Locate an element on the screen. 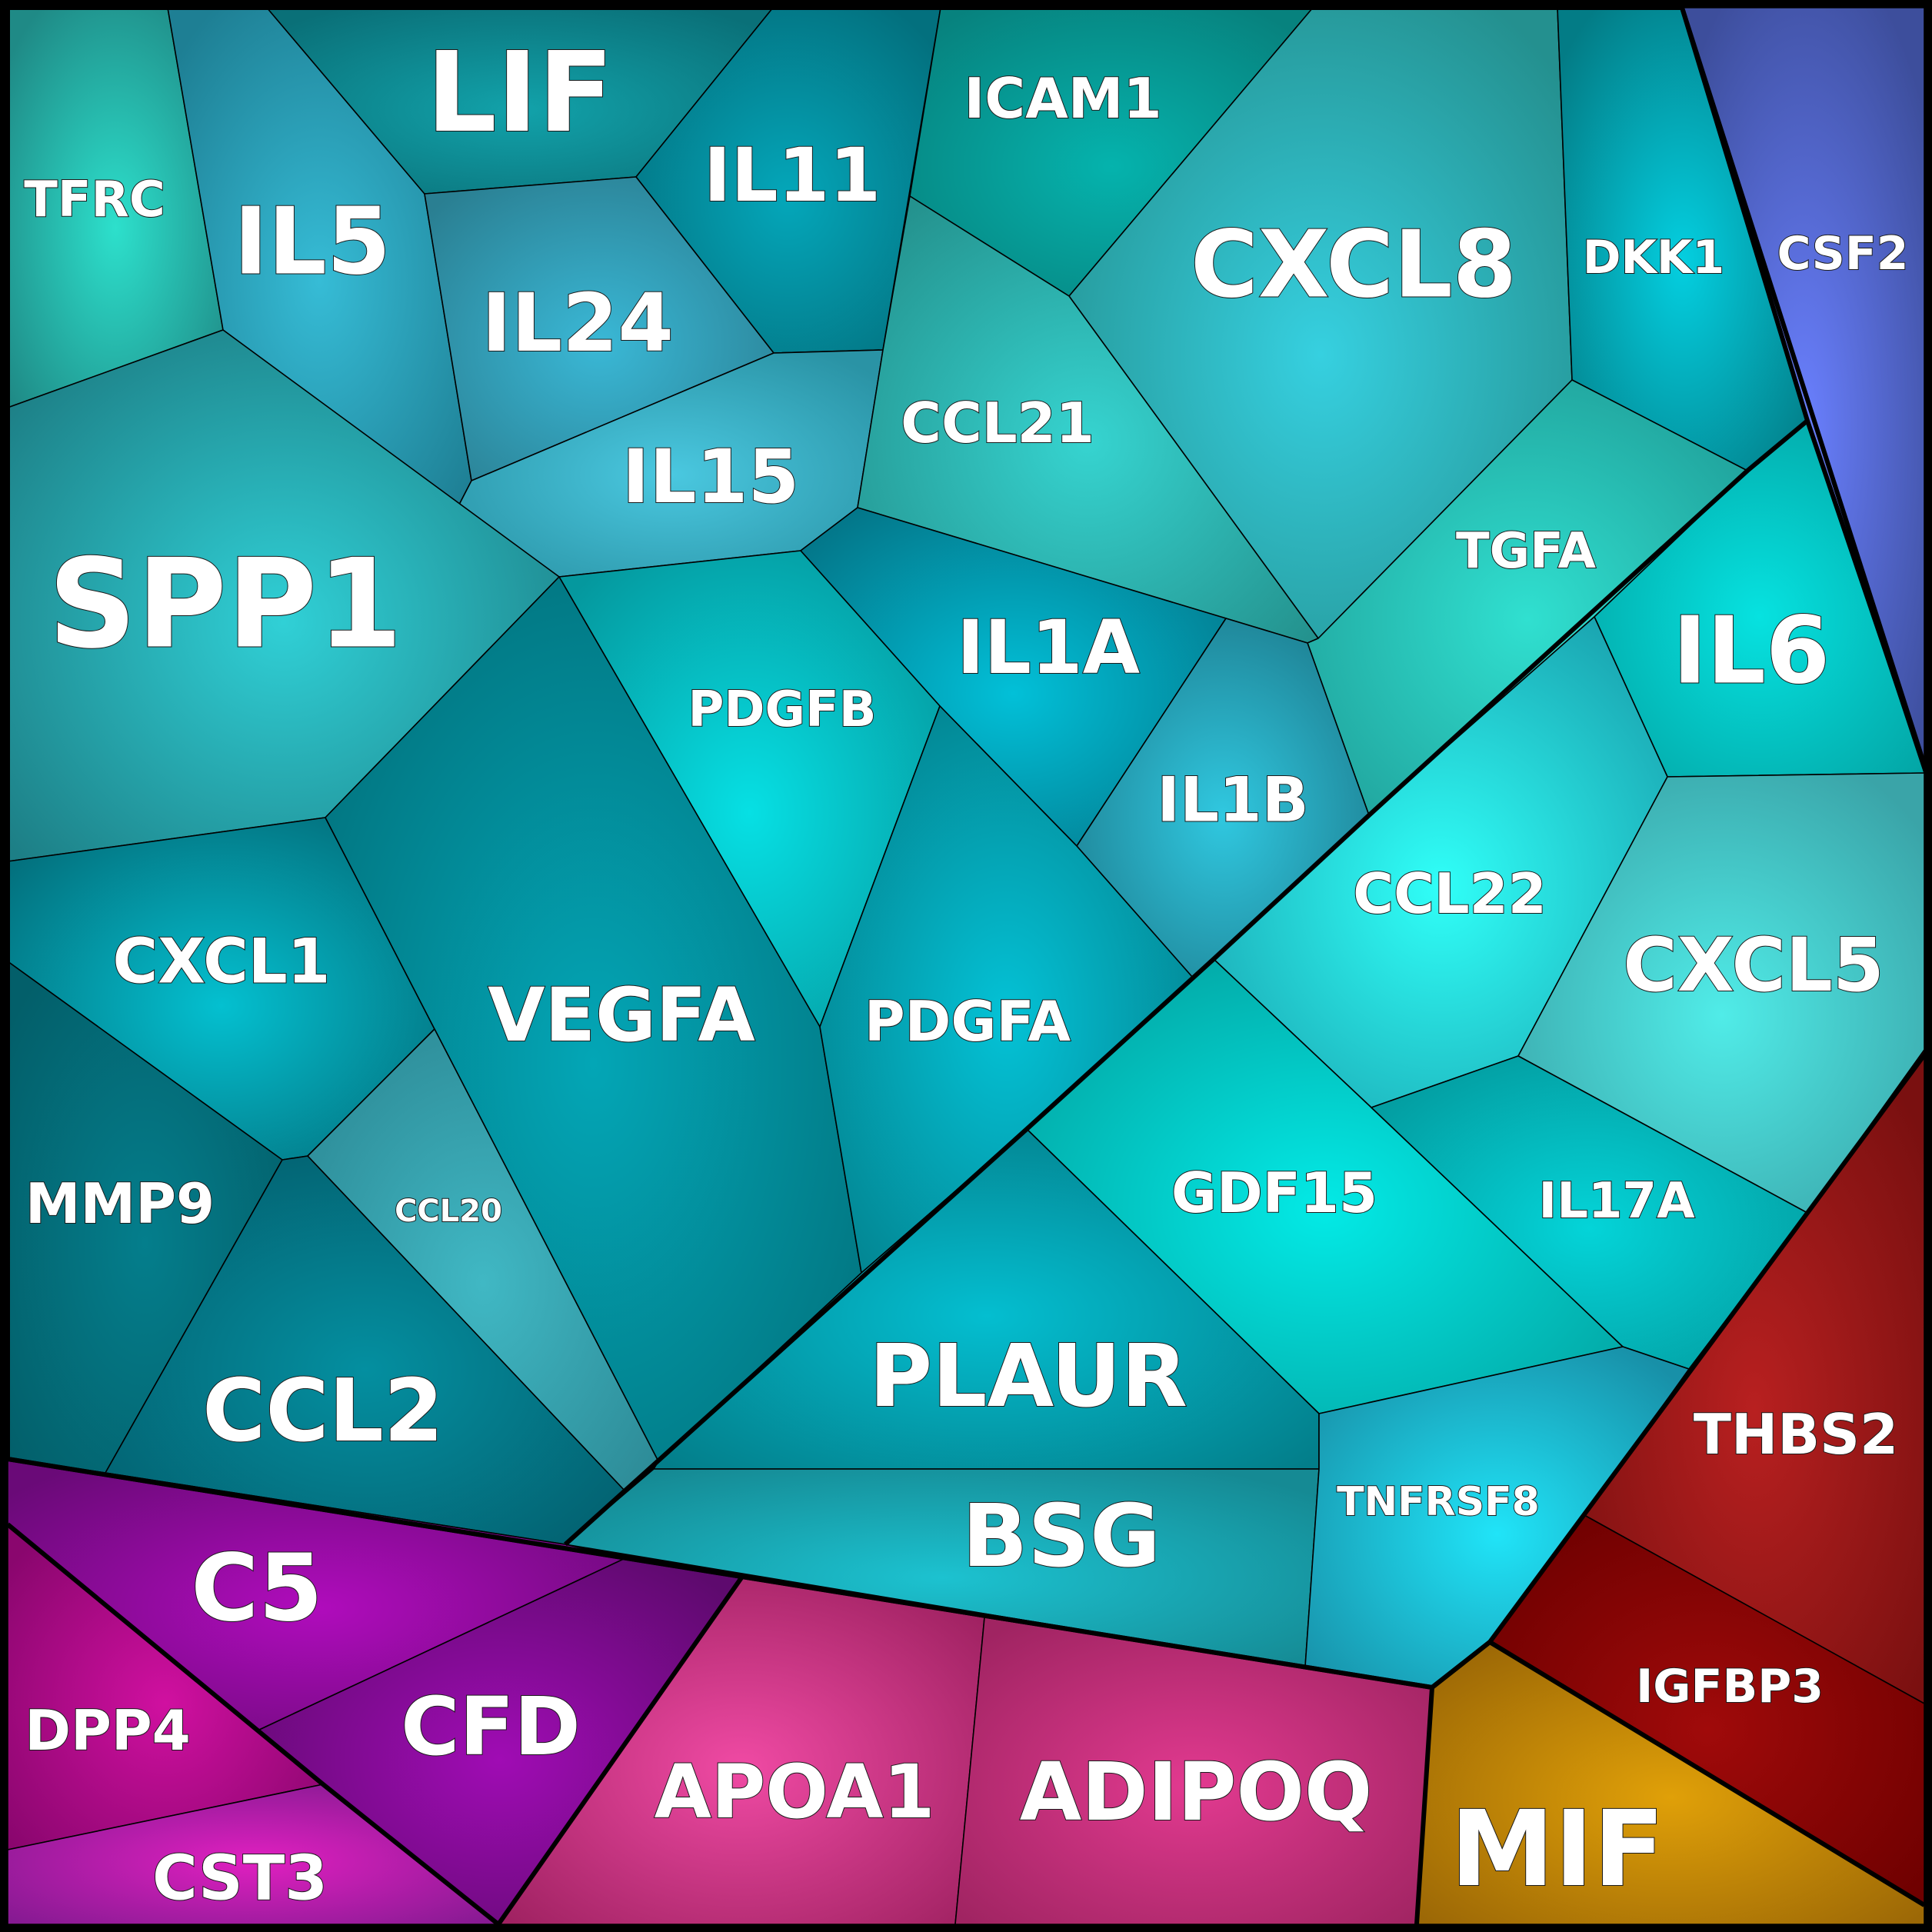  cell-label-spp1: SPP1 is located at coordinates (225, 604).